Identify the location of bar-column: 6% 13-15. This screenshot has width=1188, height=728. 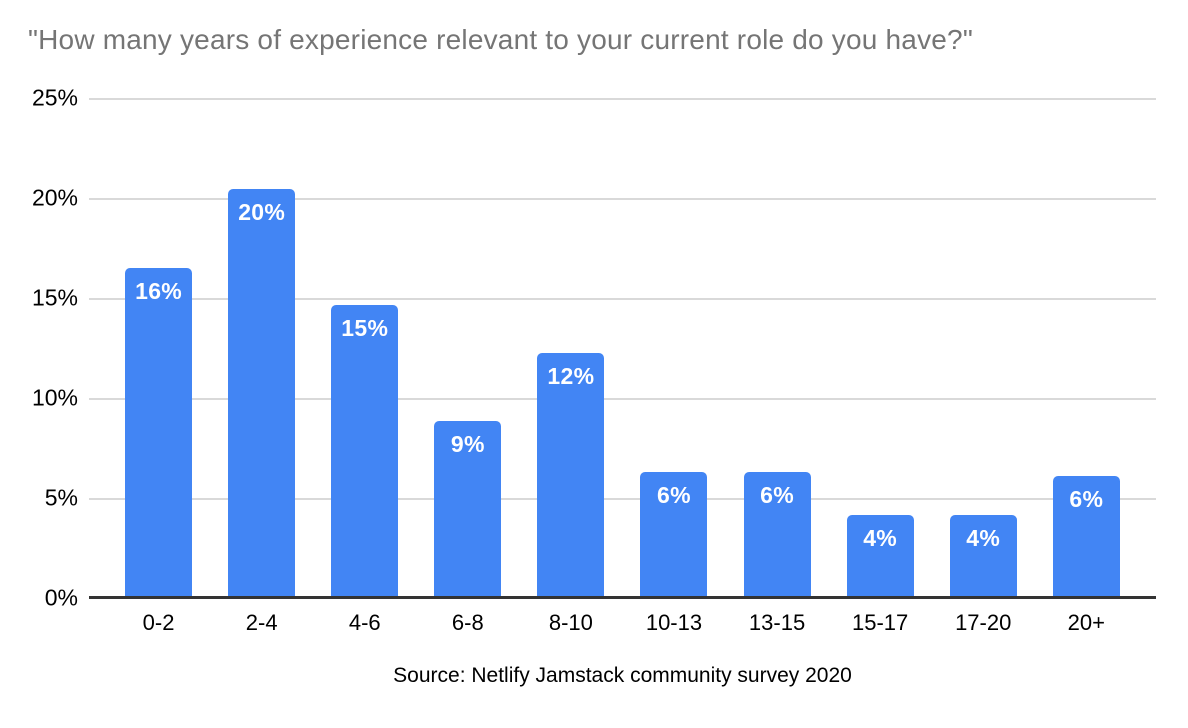
(777, 366).